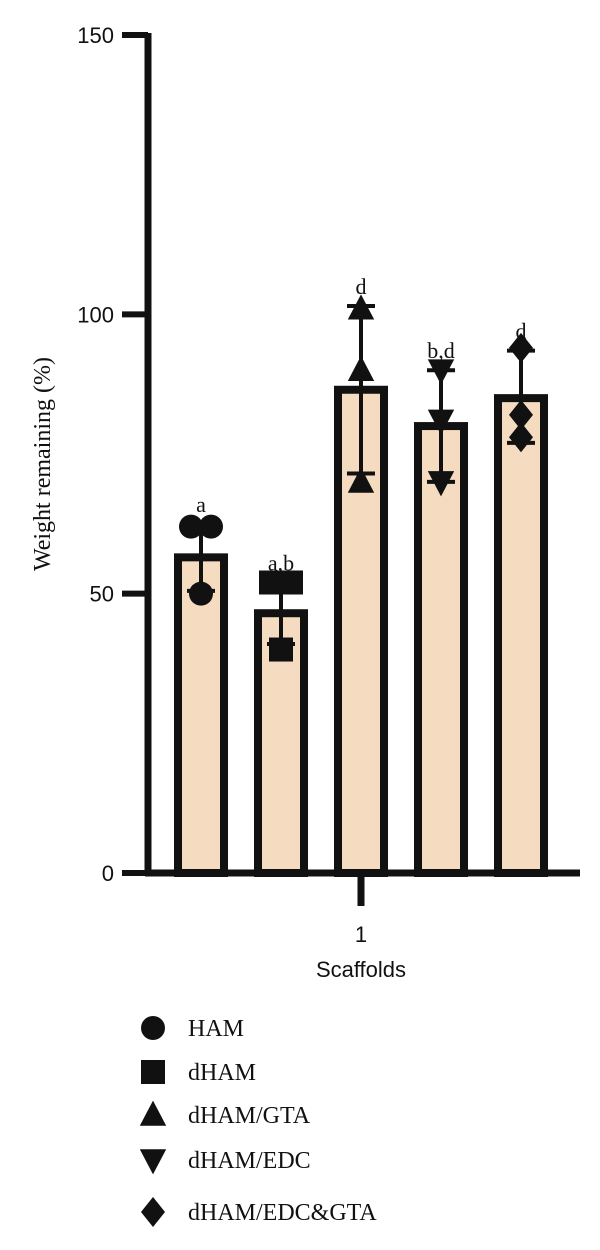  I want to click on y-tick-label: 50, so click(102, 594).